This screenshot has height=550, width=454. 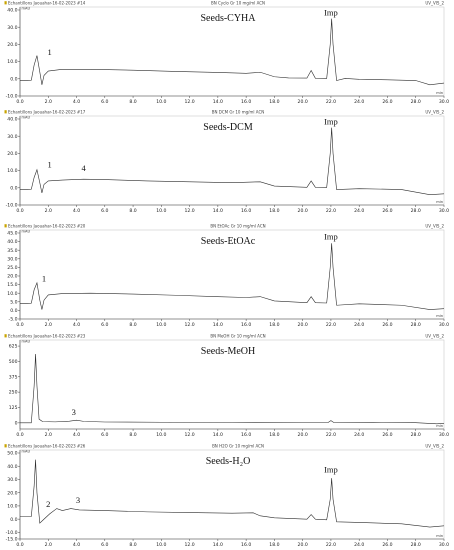 What do you see at coordinates (238, 3) in the screenshot?
I see `header-method: BN Cyclo Gr 10 mg/ml ACN` at bounding box center [238, 3].